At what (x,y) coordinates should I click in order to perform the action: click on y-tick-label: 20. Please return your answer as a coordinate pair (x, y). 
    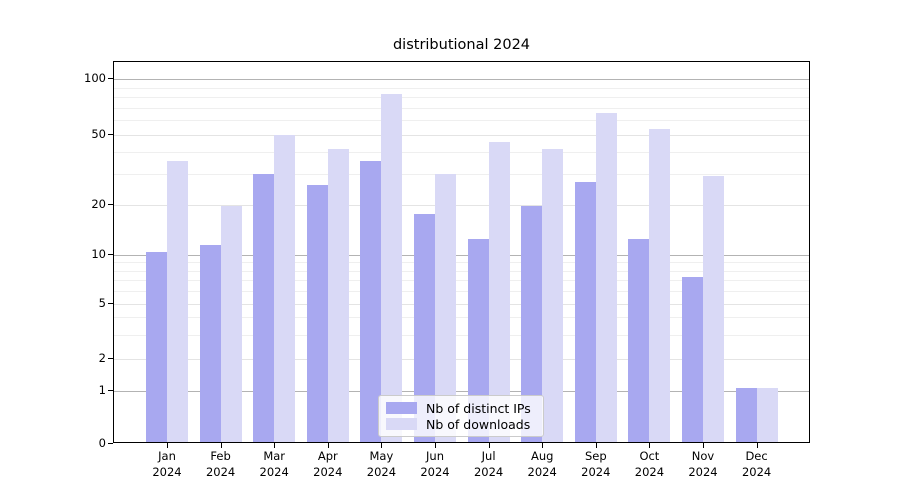
    Looking at the image, I should click on (98, 204).